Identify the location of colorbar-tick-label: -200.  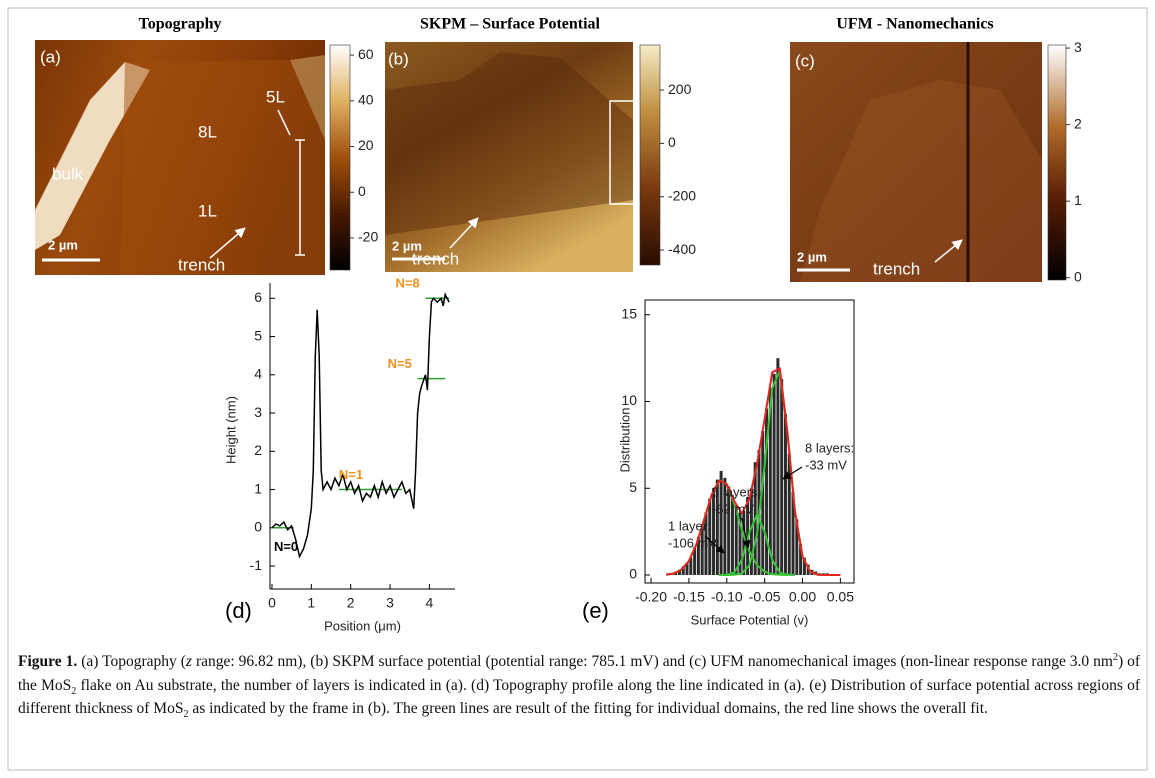
(682, 195).